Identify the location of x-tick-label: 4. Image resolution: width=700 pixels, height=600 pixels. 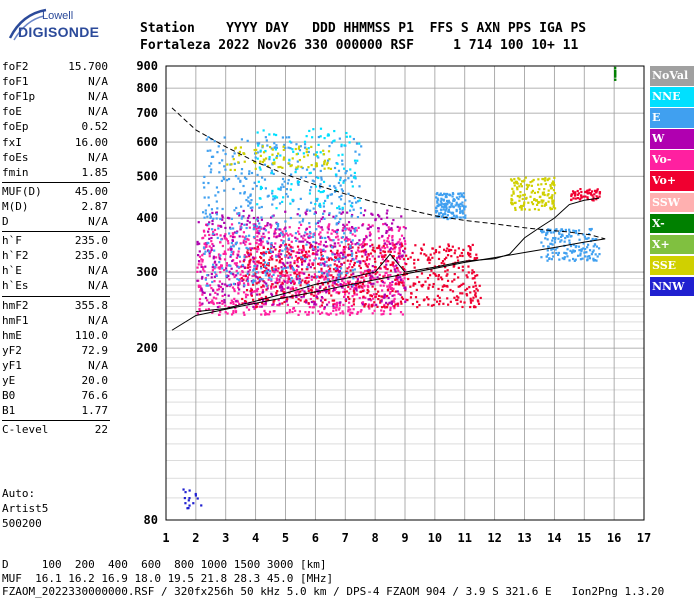
(255, 538).